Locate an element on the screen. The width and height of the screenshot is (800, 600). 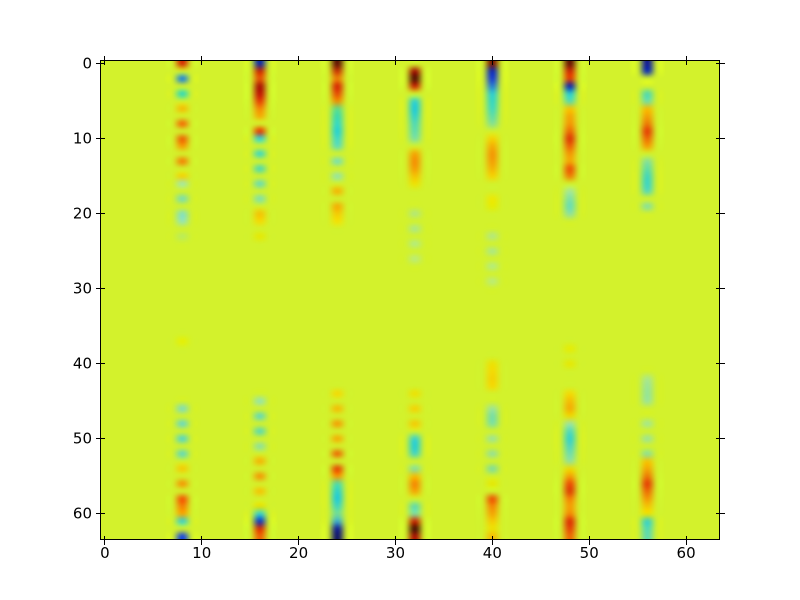
y-tick-label: 20 is located at coordinates (82, 213).